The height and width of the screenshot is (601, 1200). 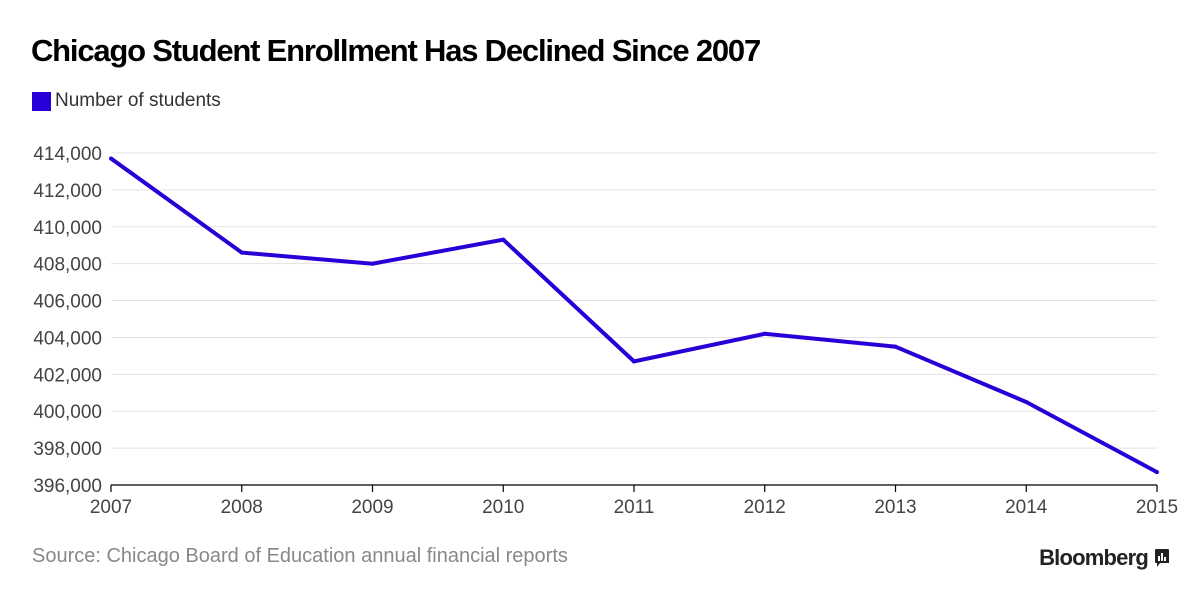 What do you see at coordinates (67, 228) in the screenshot?
I see `y-tick-label: 410,000` at bounding box center [67, 228].